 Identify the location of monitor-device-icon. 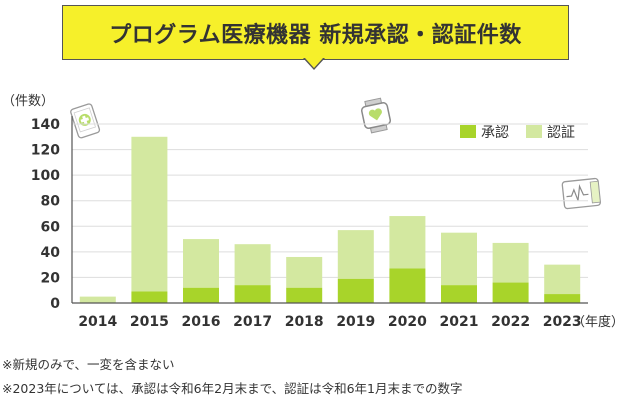
(581, 193).